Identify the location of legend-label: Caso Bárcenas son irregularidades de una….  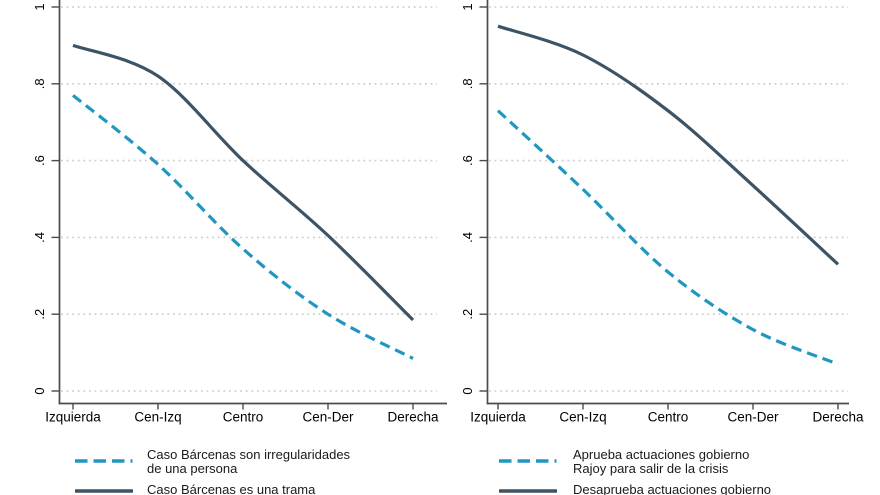
(248, 462).